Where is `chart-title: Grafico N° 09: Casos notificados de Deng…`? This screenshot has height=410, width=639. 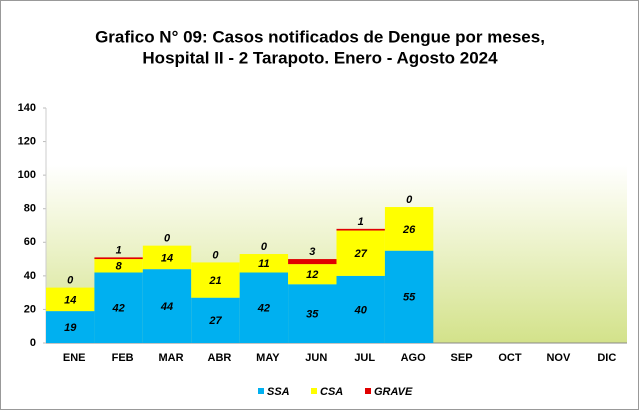 chart-title: Grafico N° 09: Casos notificados de Deng… is located at coordinates (320, 36).